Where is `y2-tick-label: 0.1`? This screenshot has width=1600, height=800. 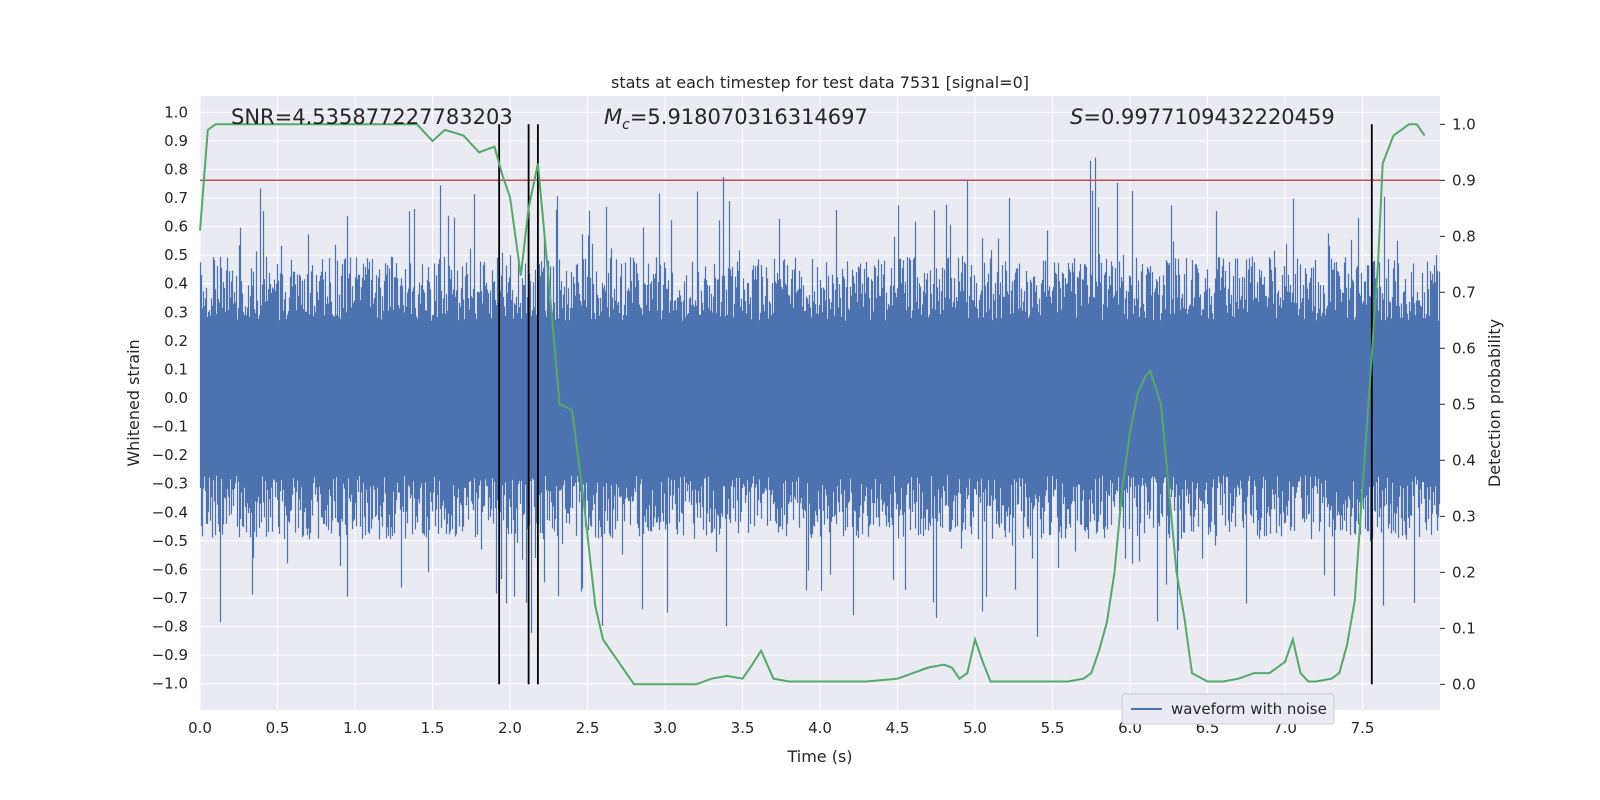 y2-tick-label: 0.1 is located at coordinates (1464, 628).